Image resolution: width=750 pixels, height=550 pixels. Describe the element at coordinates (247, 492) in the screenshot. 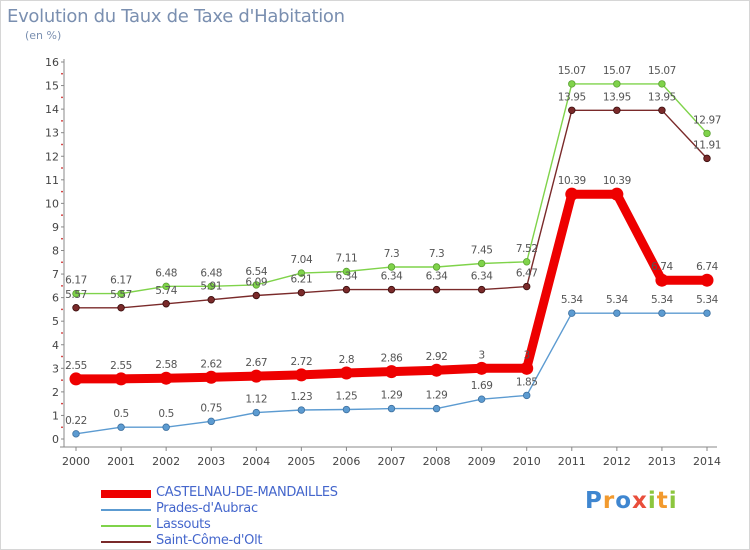

I see `legend-label: CASTELNAU-DE-MANDAILLES` at that location.